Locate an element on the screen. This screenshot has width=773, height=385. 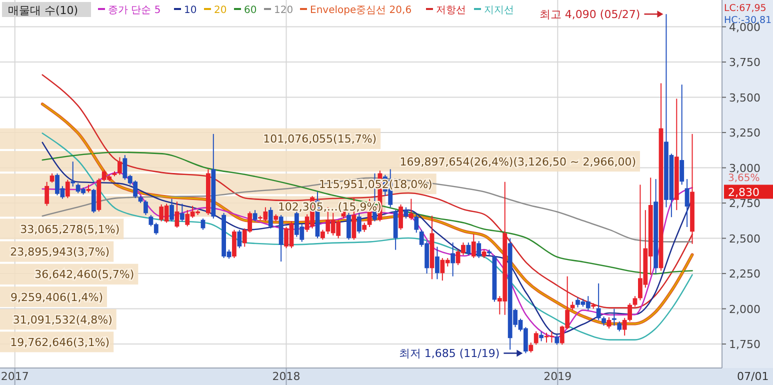
annotation: 최저 1,685 (11/19) is located at coordinates (449, 353).